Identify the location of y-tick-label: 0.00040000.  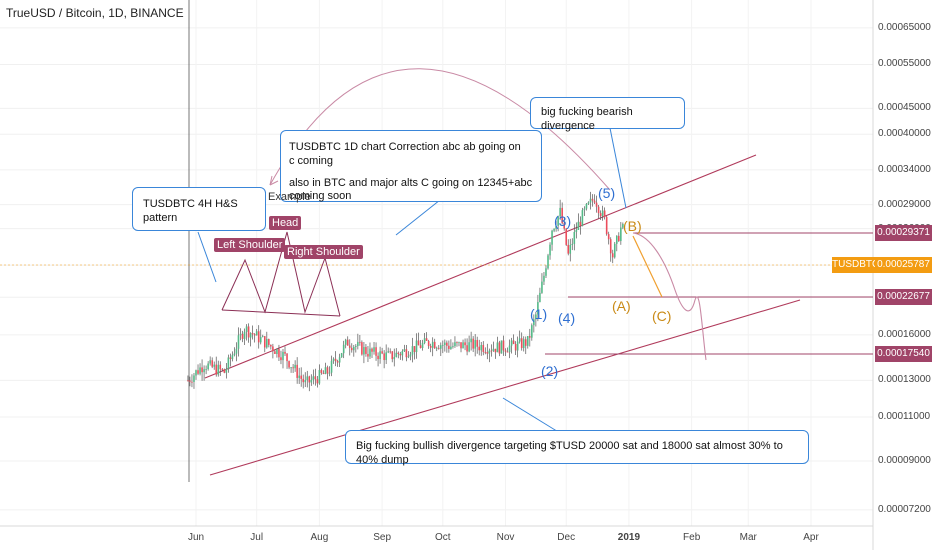
(904, 134).